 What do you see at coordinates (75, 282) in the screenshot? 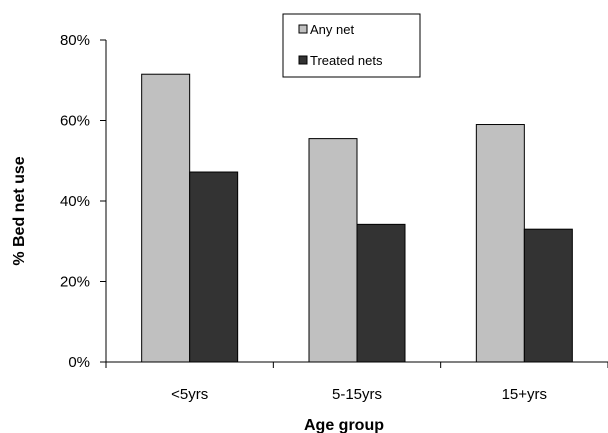
I see `y-tick-label: 20%` at bounding box center [75, 282].